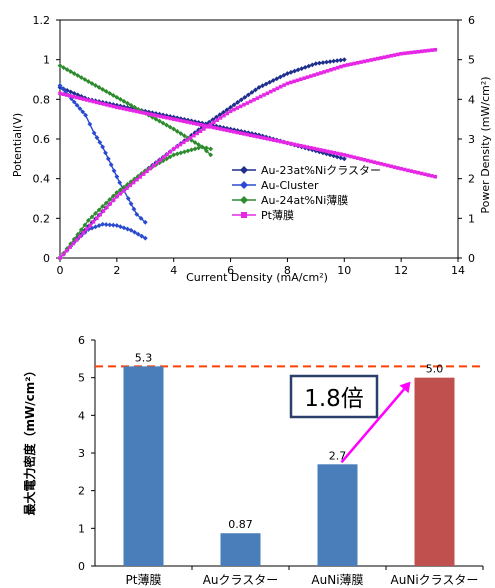  What do you see at coordinates (144, 579) in the screenshot?
I see `bar-category-label: Pt薄膜` at bounding box center [144, 579].